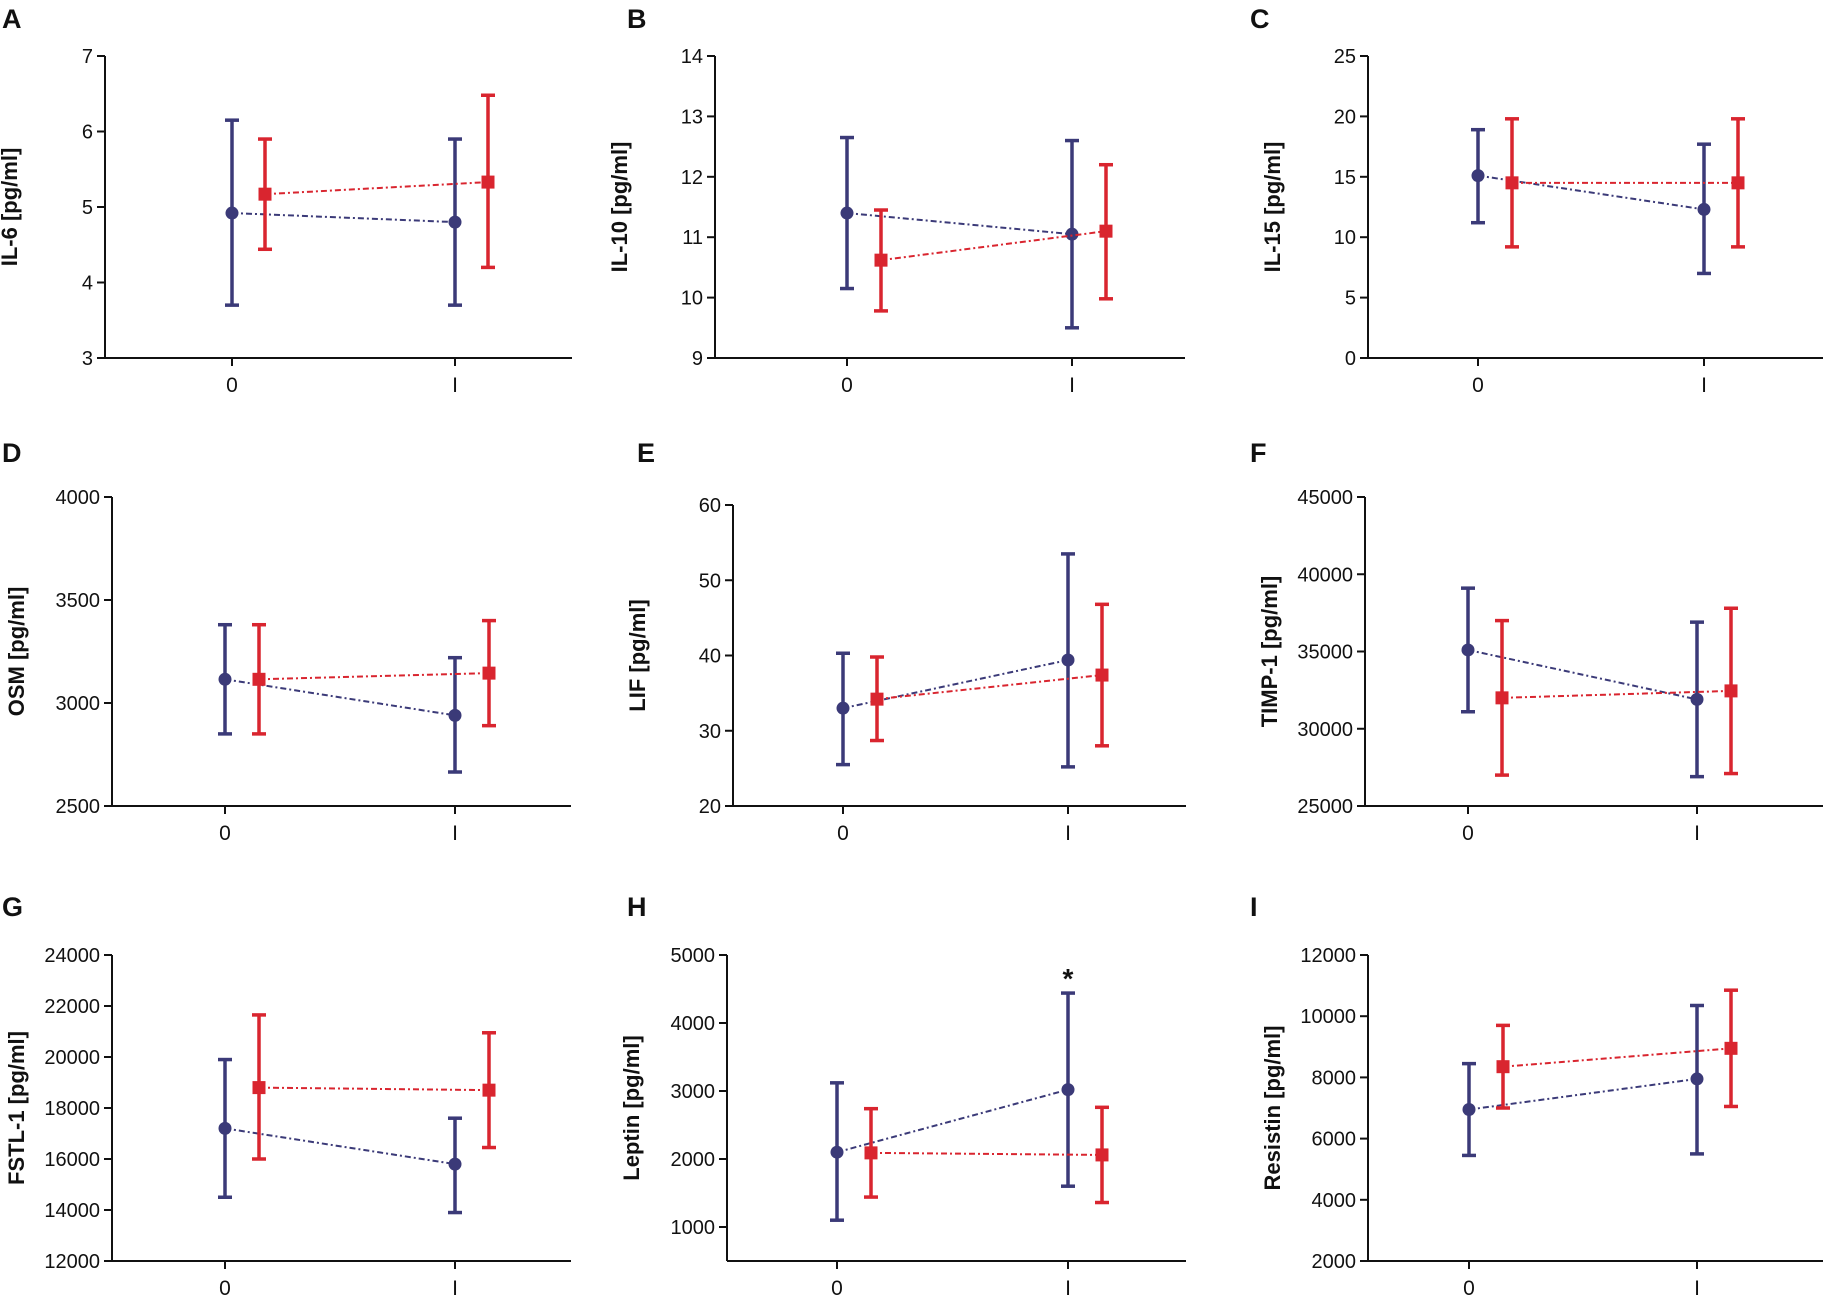  Describe the element at coordinates (1328, 956) in the screenshot. I see `y-tick-label: 12000` at that location.